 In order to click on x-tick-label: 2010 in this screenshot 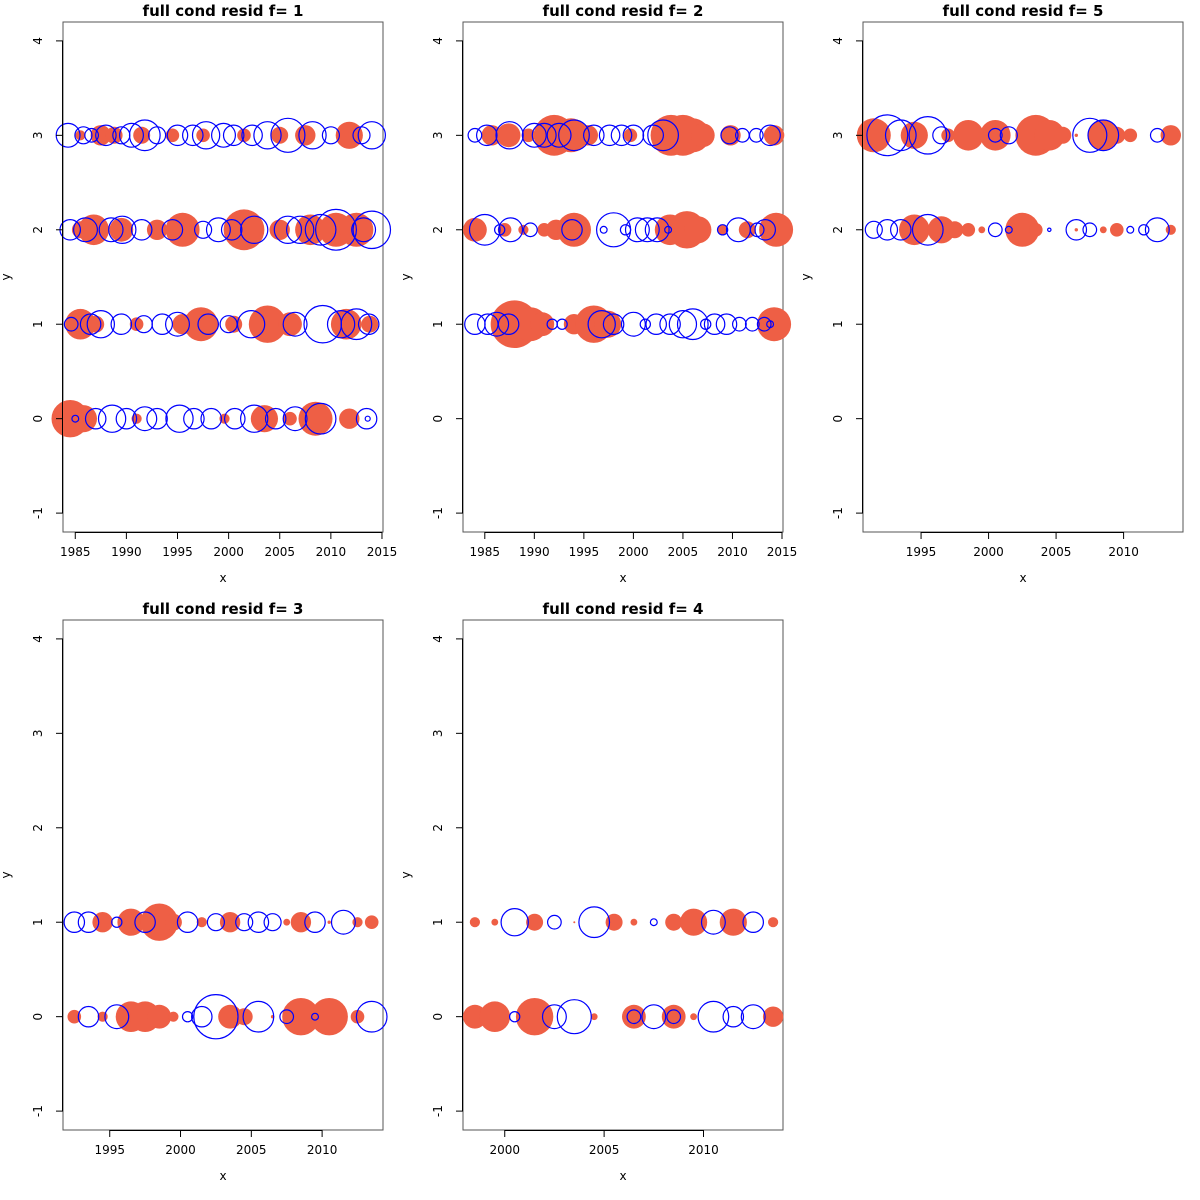, I will do `click(322, 1150)`.